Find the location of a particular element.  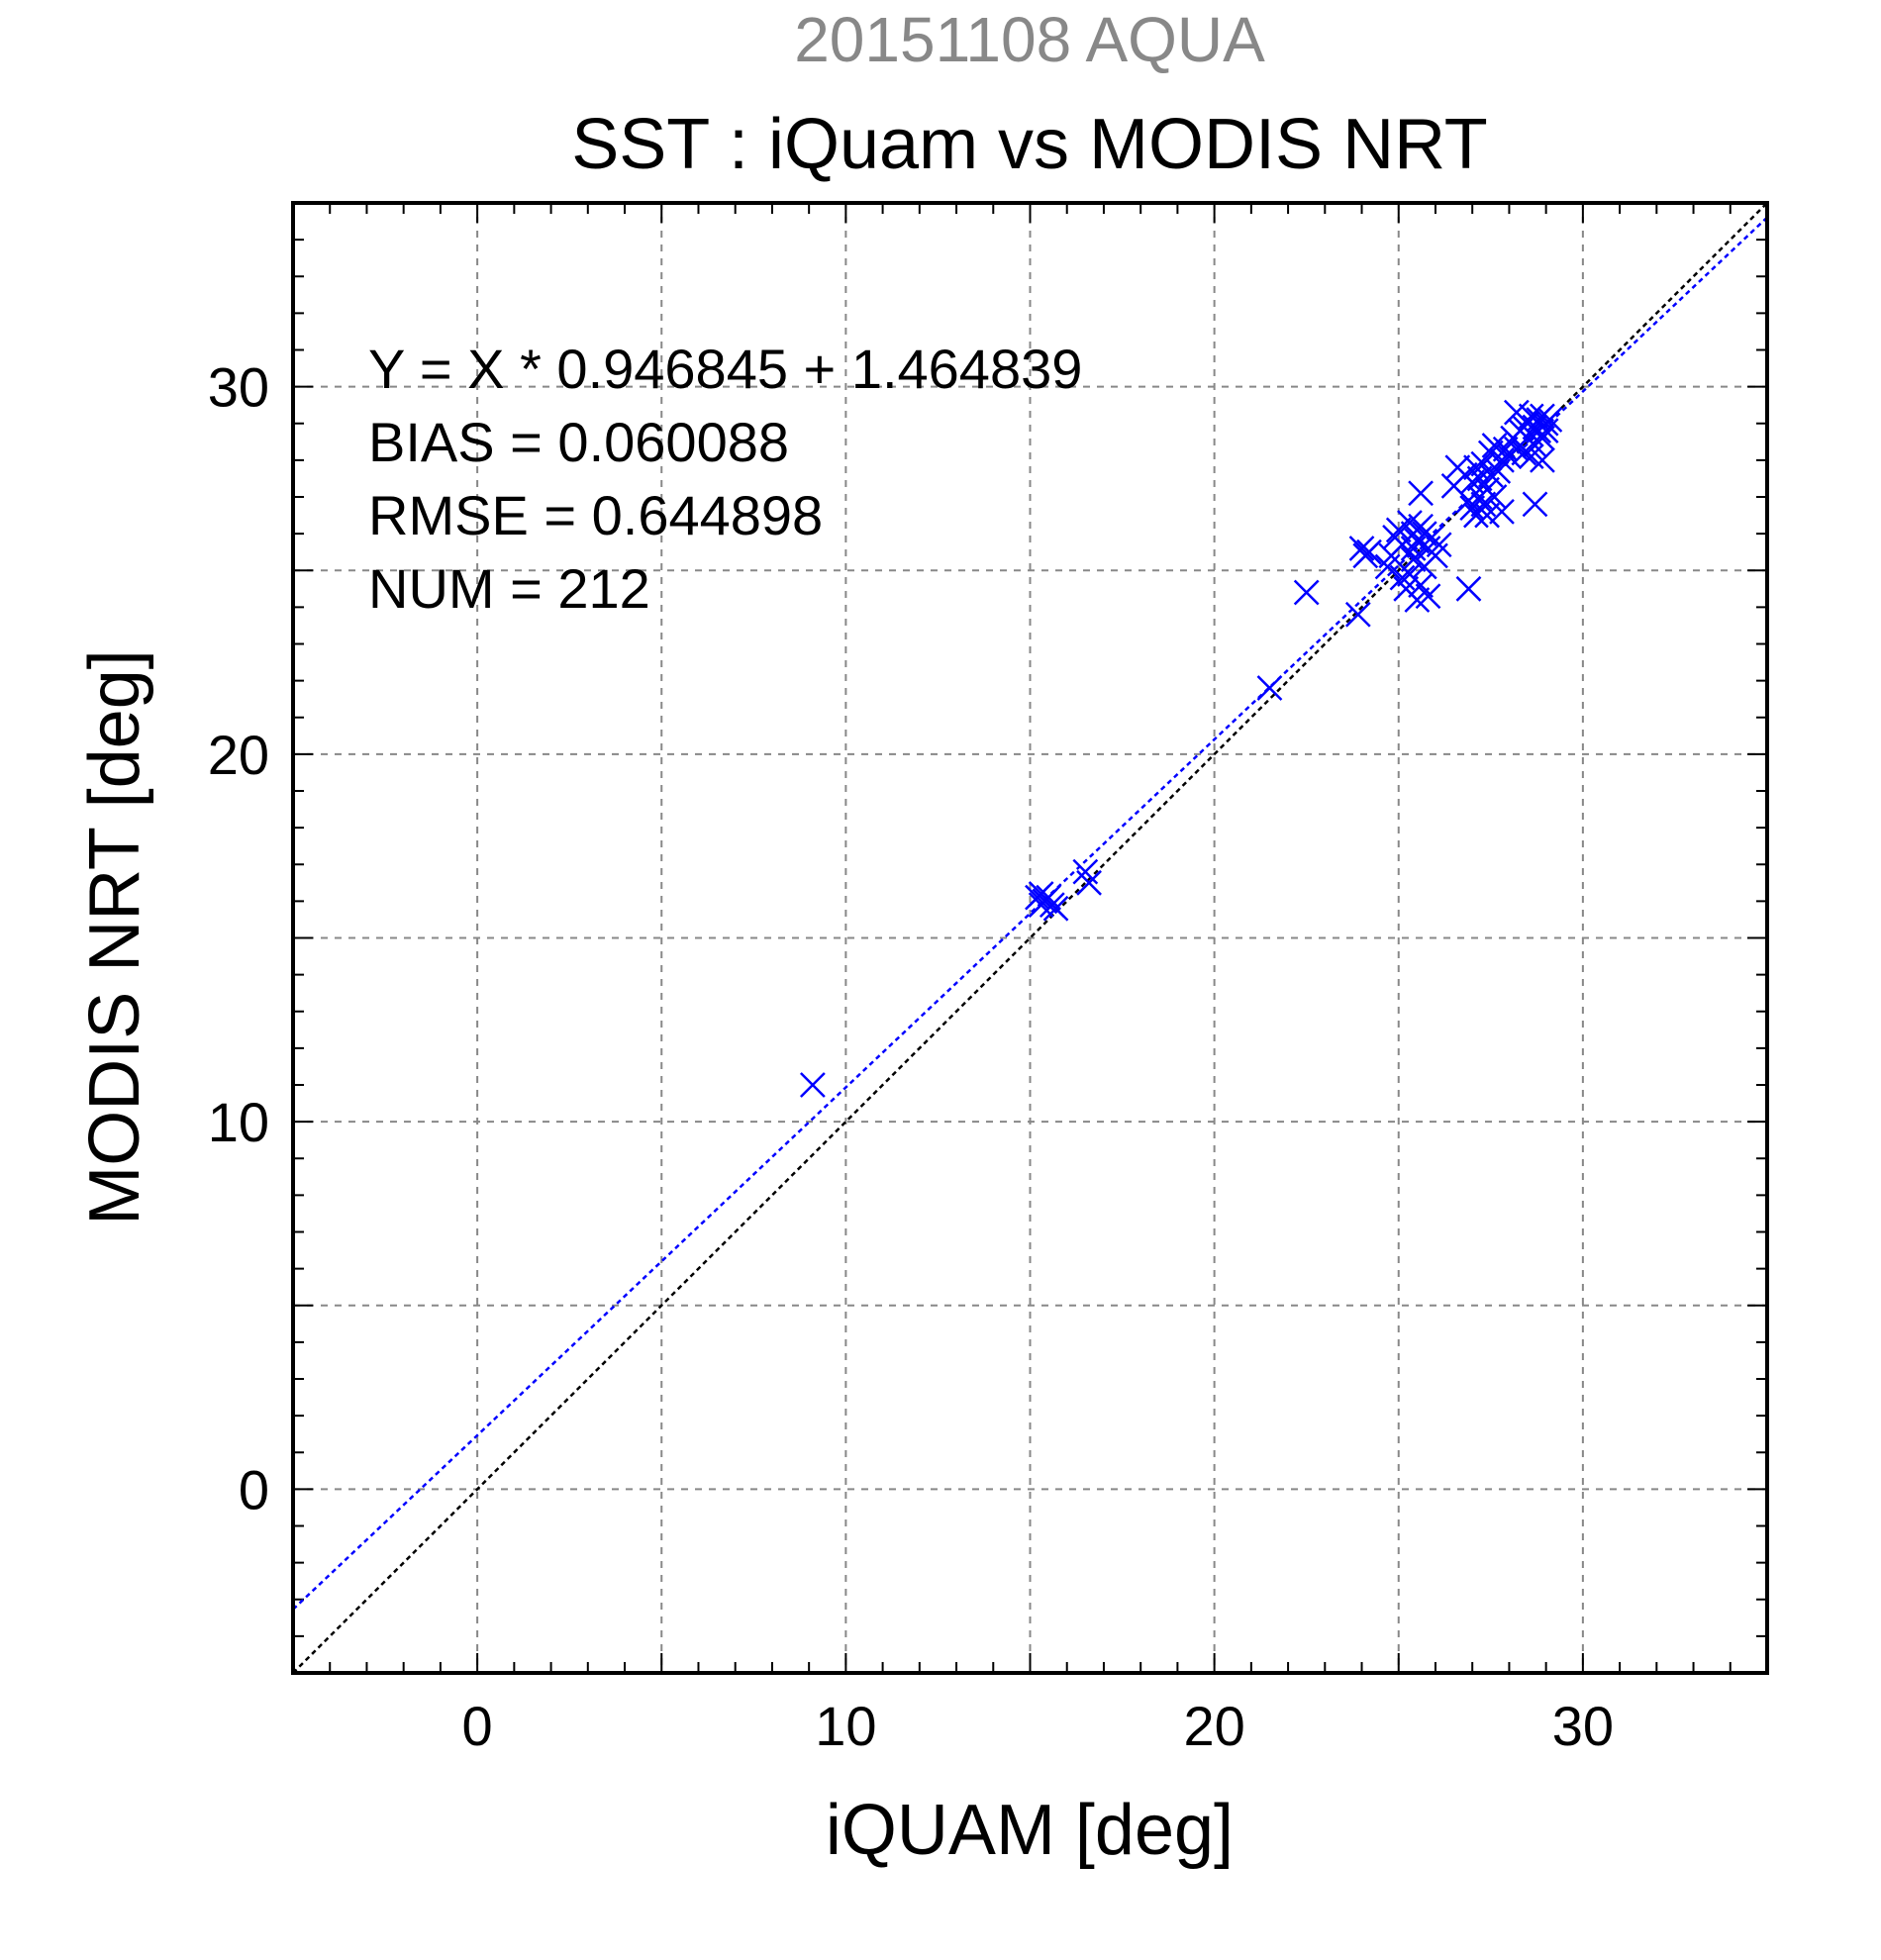

y-tick-label: 0 is located at coordinates (254, 1489).